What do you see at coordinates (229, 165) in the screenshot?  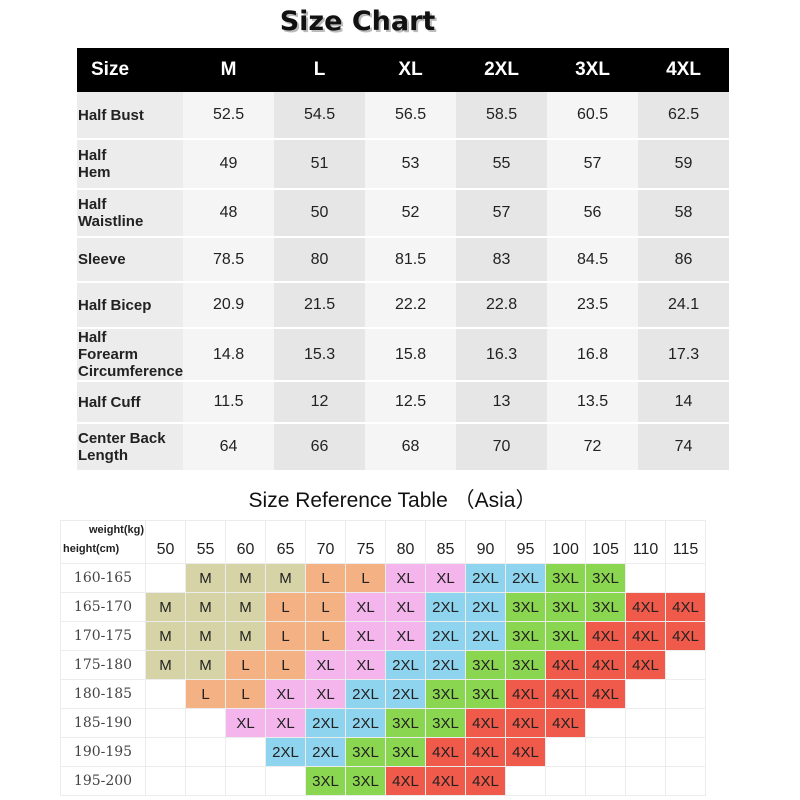 I see `measurement-value: 49` at bounding box center [229, 165].